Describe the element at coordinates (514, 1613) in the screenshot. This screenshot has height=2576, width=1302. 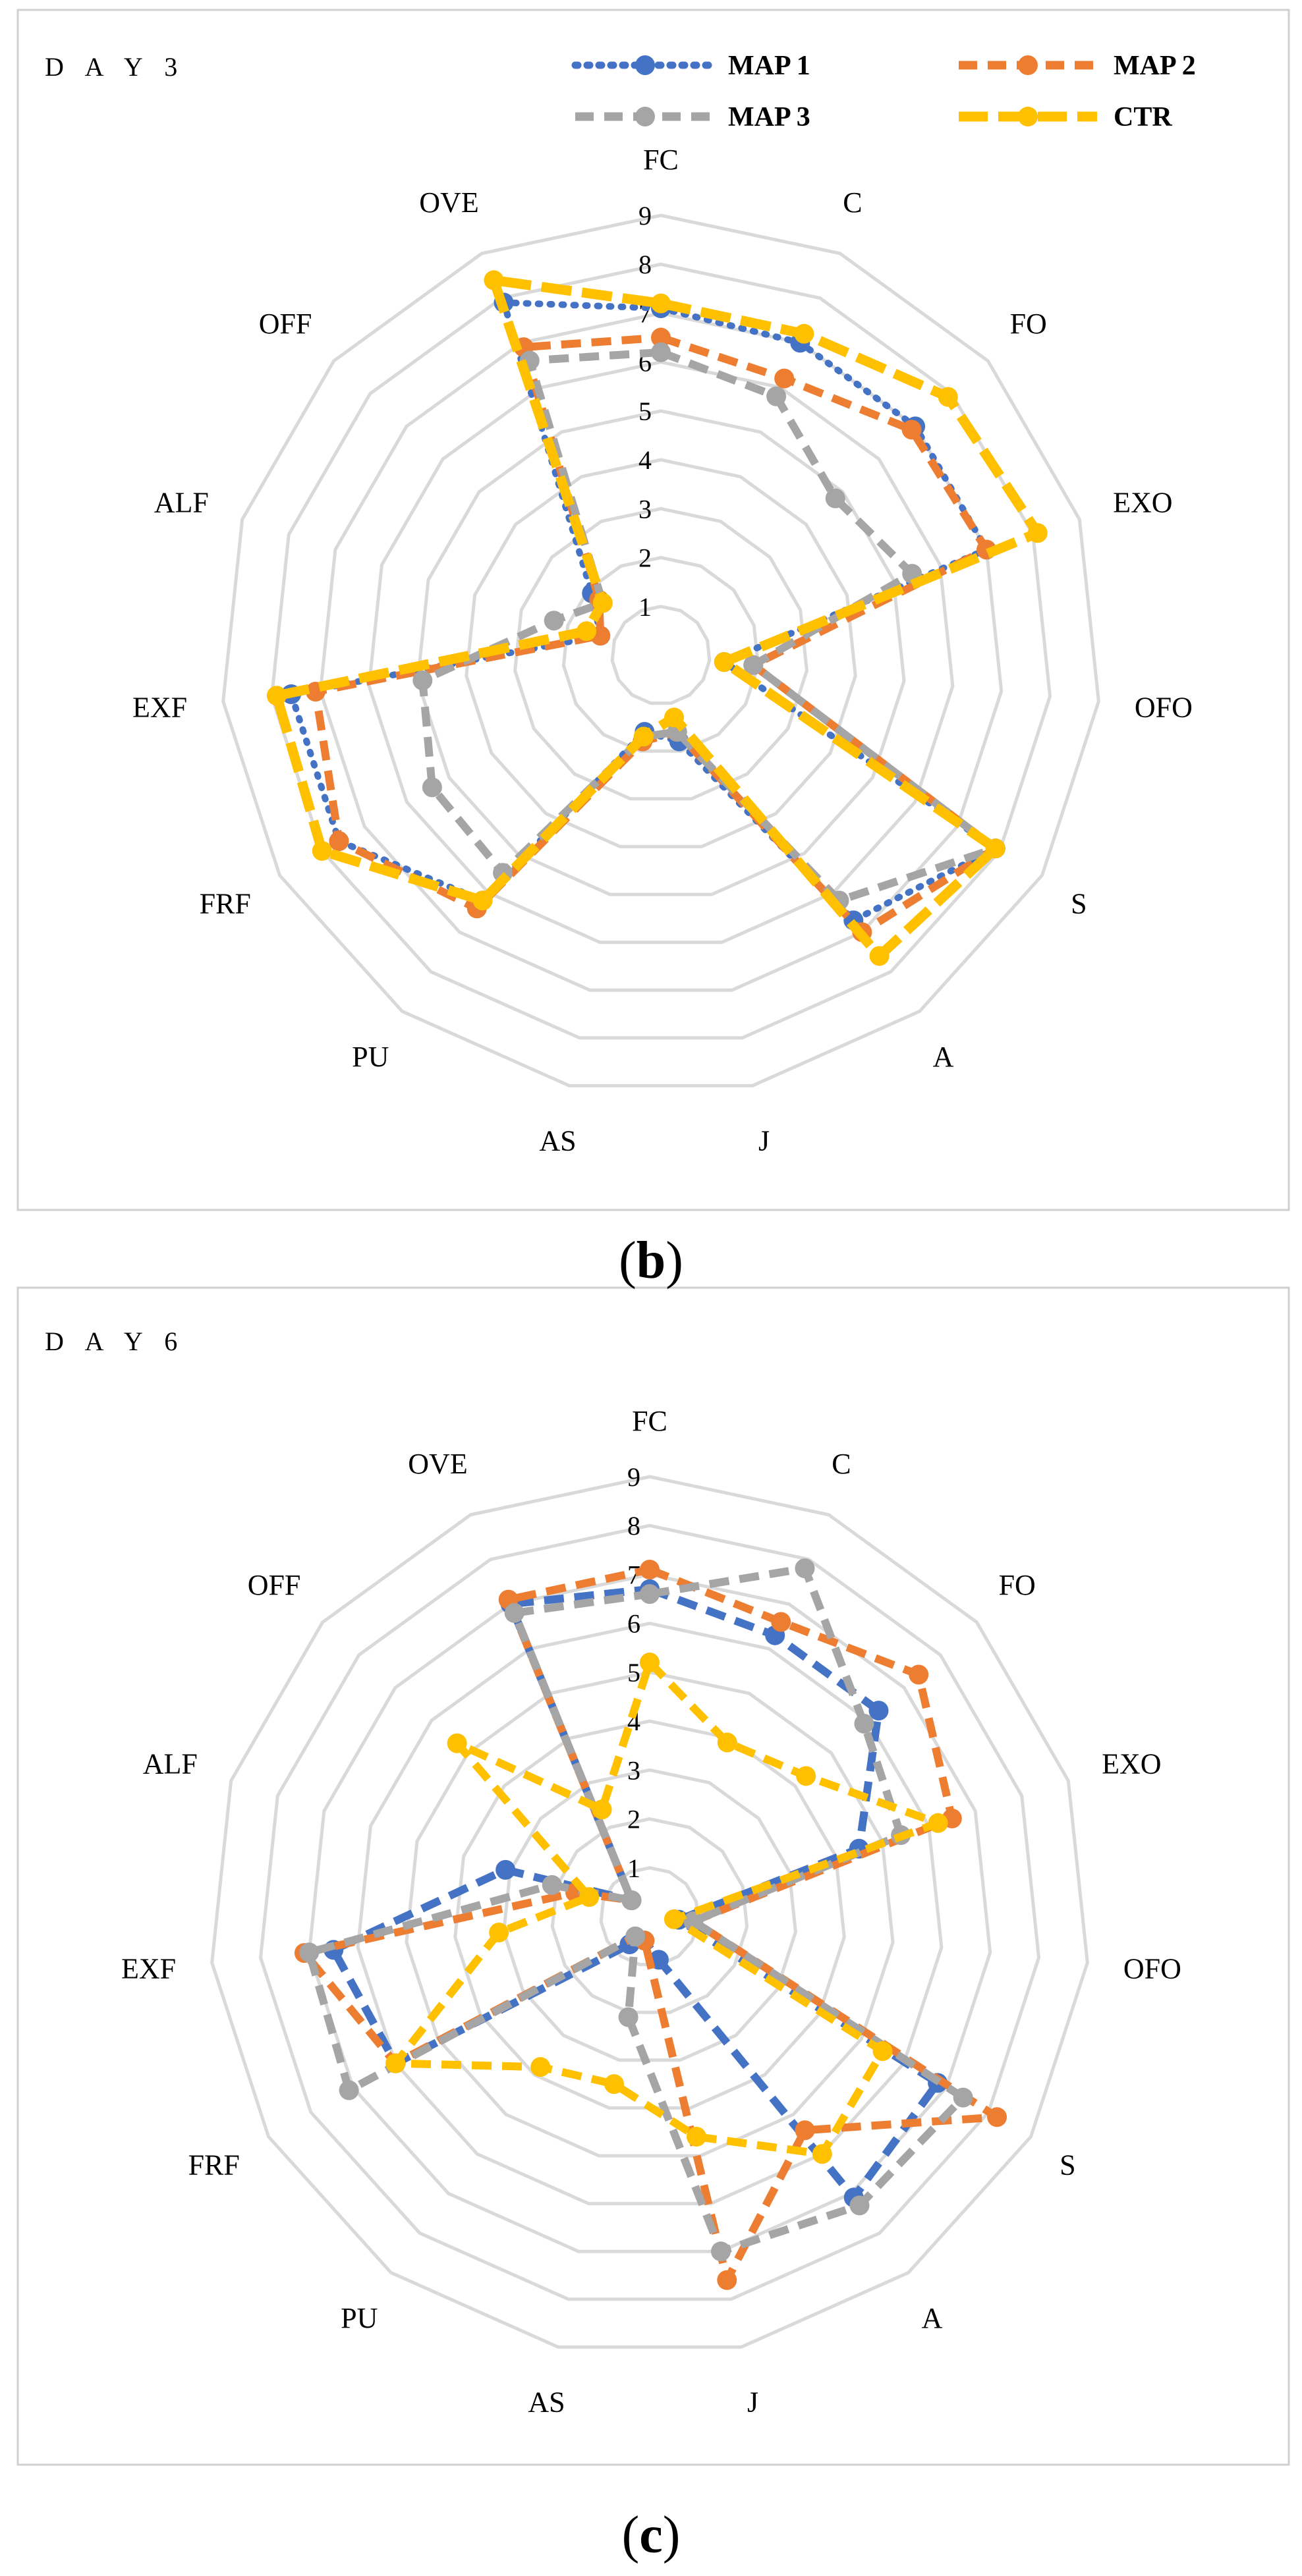
I see `point-map-3-ove` at that location.